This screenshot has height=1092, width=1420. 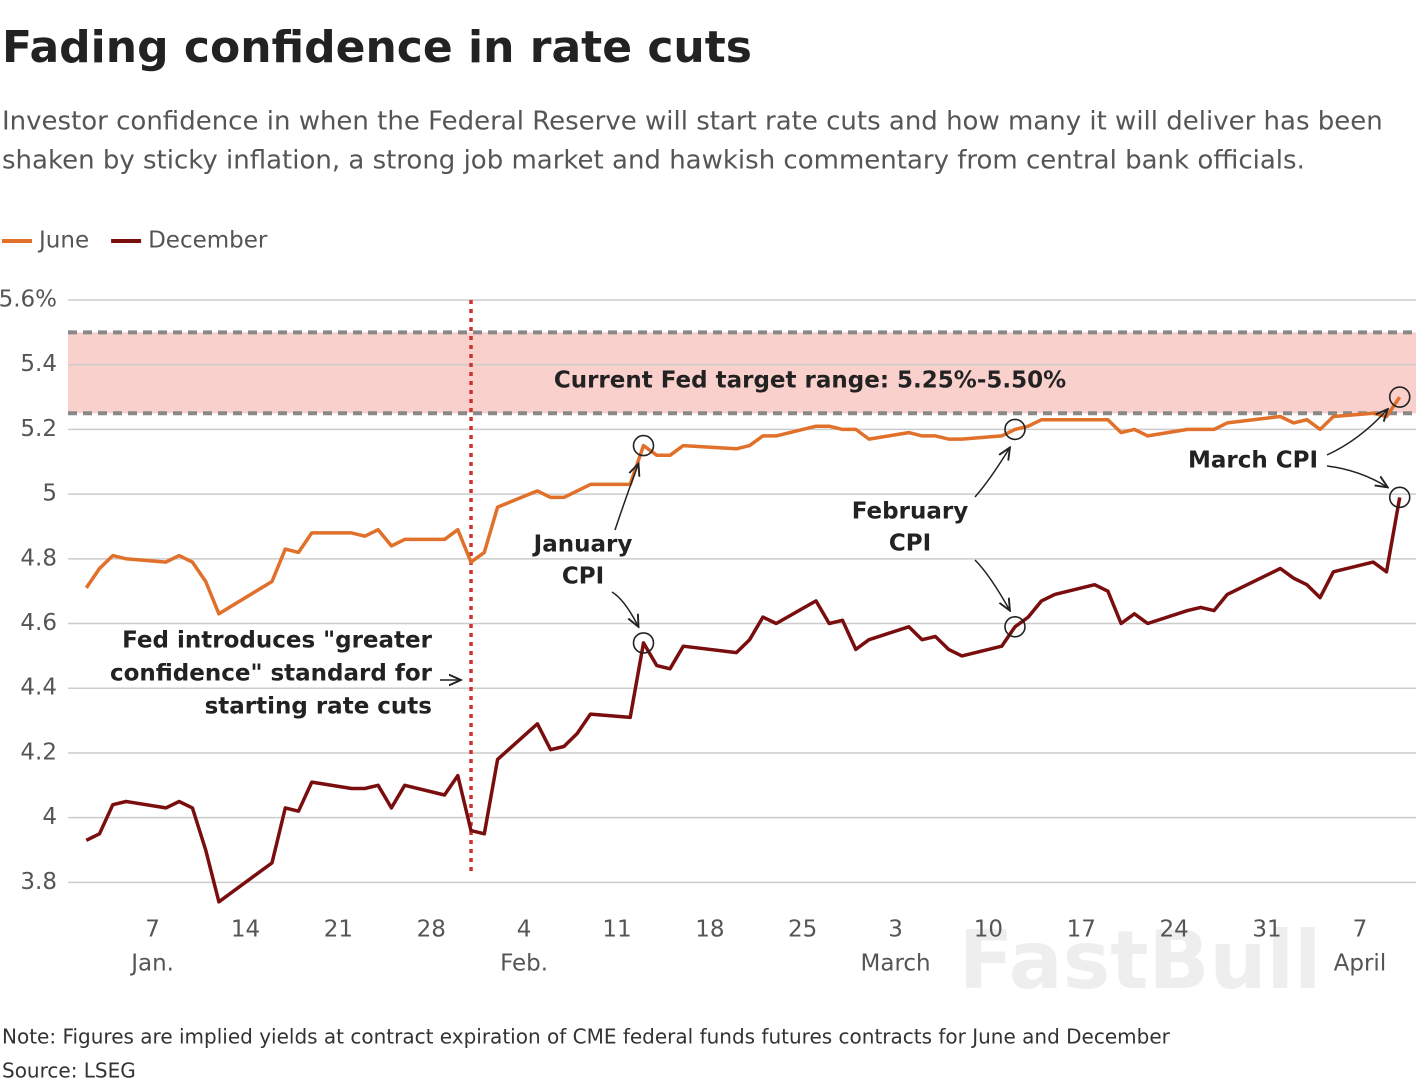 I want to click on event-label: starting rate cuts, so click(x=318, y=707).